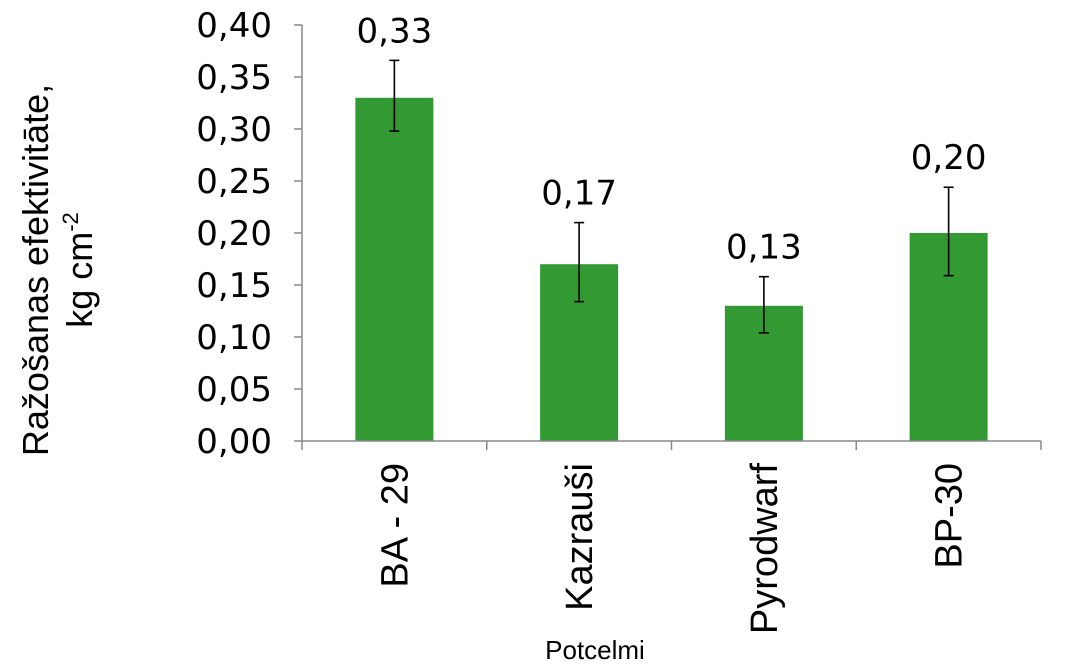  I want to click on y-axis-unit: kg cm, so click(79, 280).